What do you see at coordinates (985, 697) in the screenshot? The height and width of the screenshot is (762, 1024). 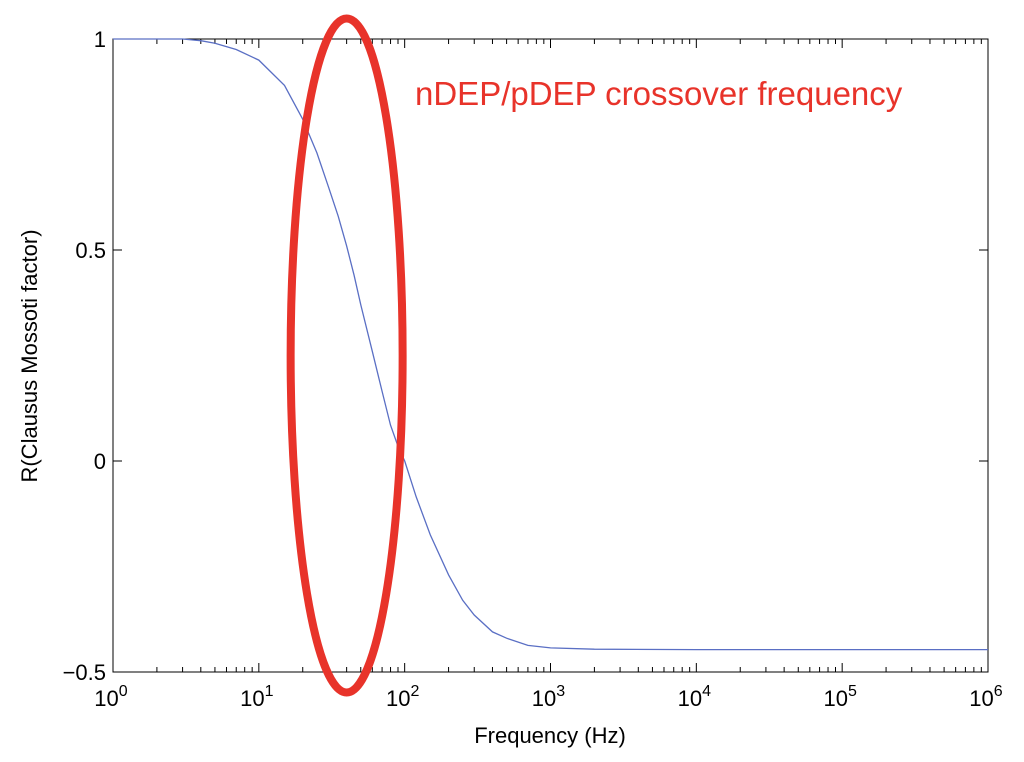 I see `x-tick-label: 10⁶` at bounding box center [985, 697].